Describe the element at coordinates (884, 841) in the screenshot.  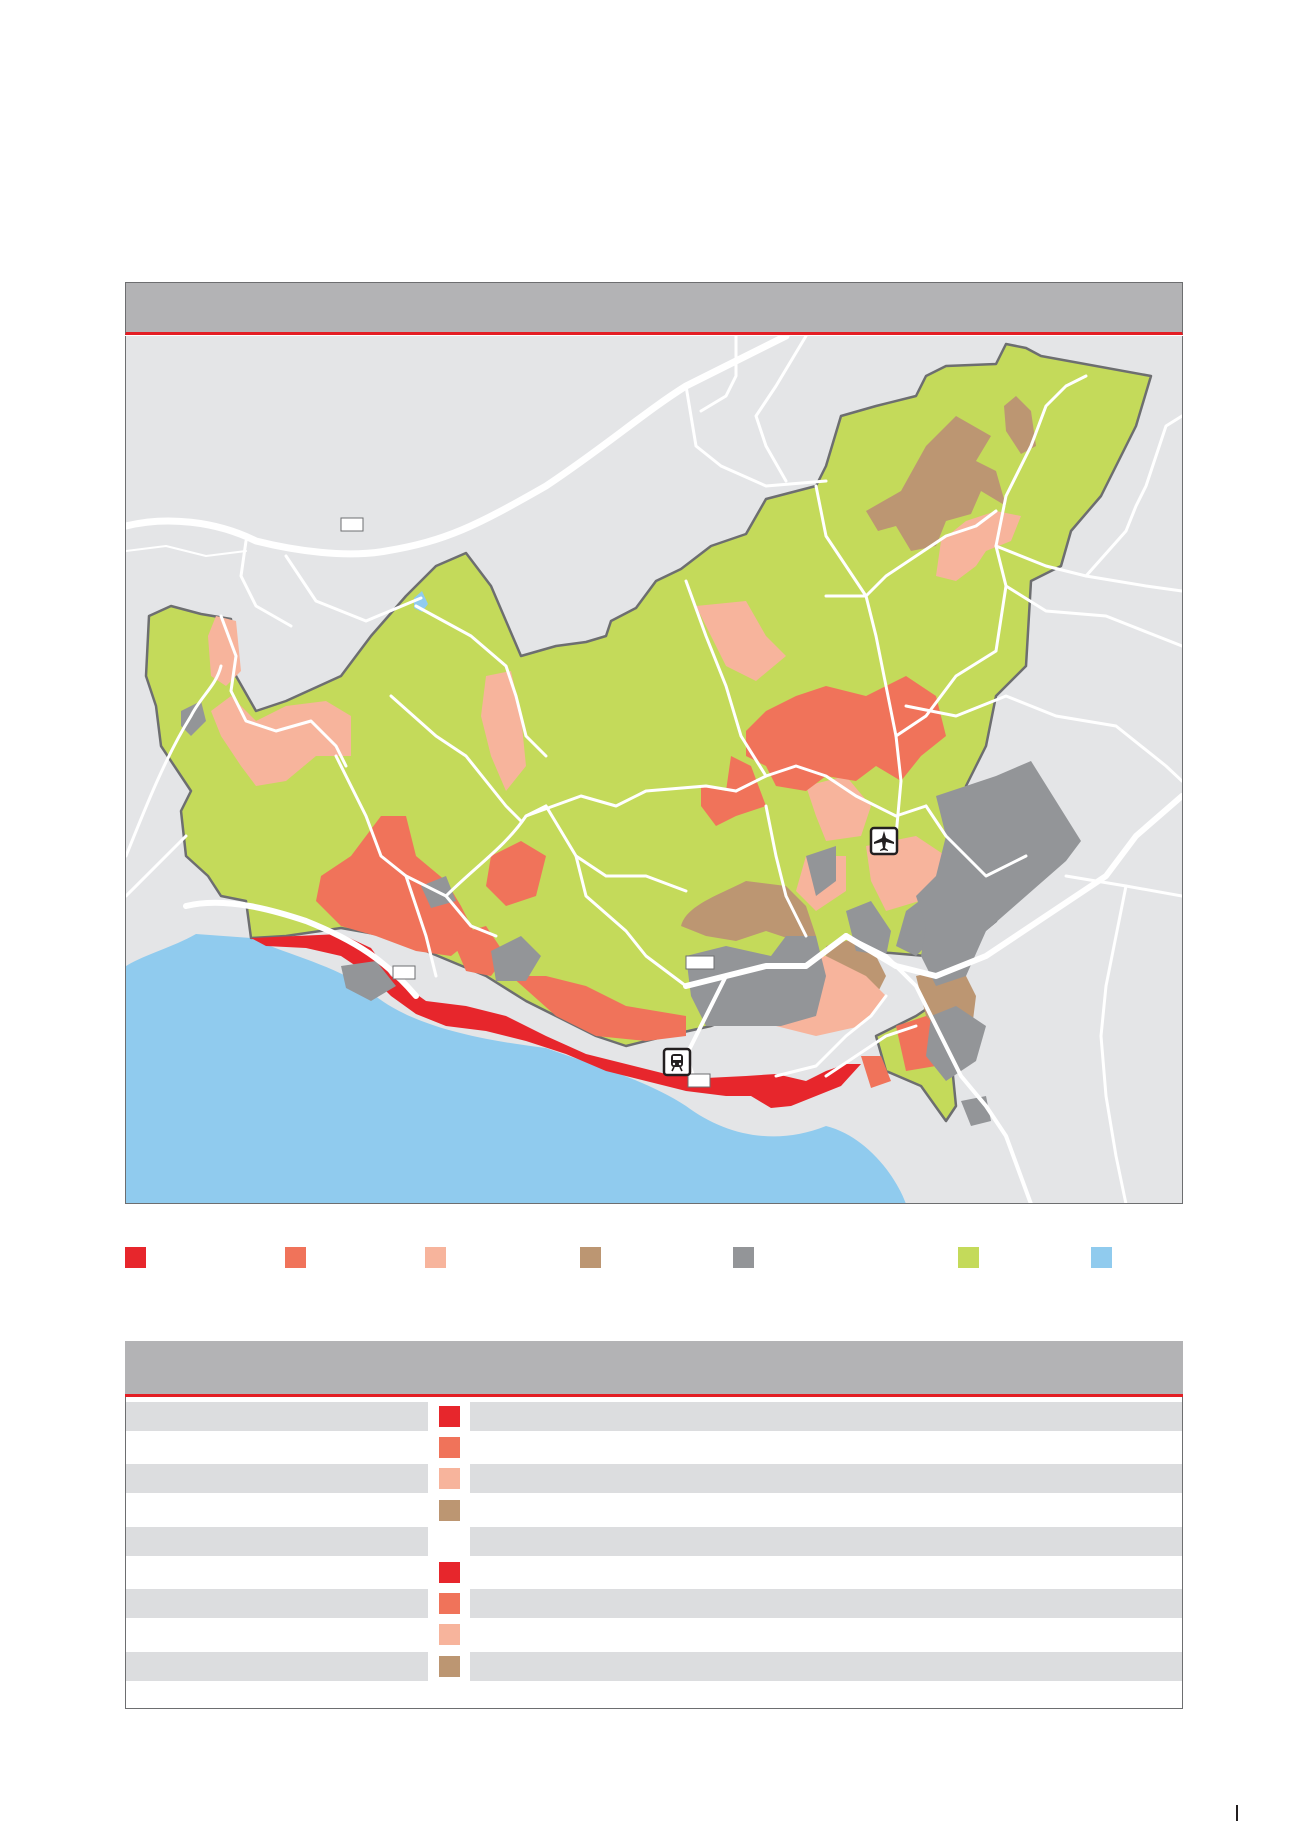
I see `airport-icon` at that location.